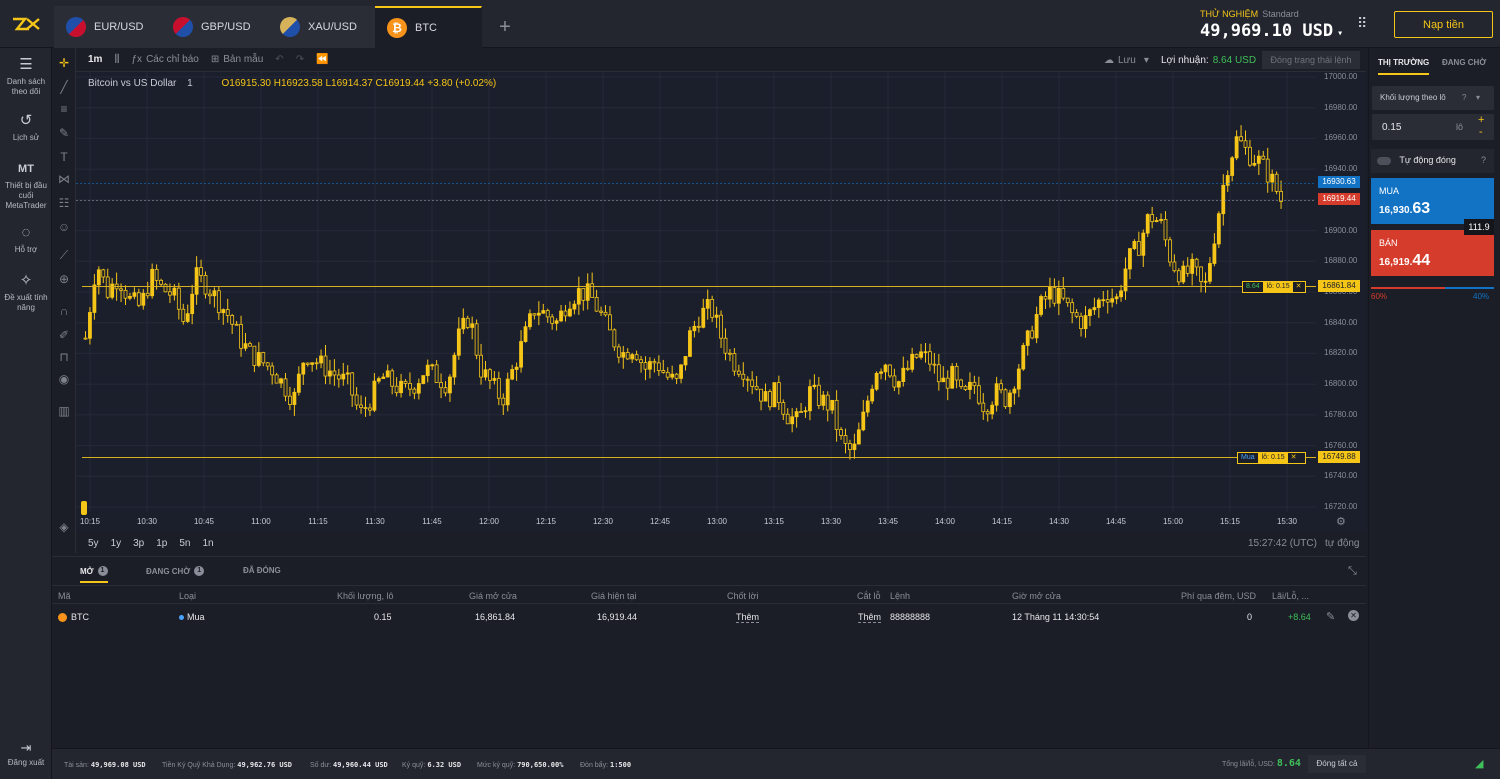 The image size is (1500, 779). Describe the element at coordinates (26, 24) in the screenshot. I see `exness-logo` at that location.